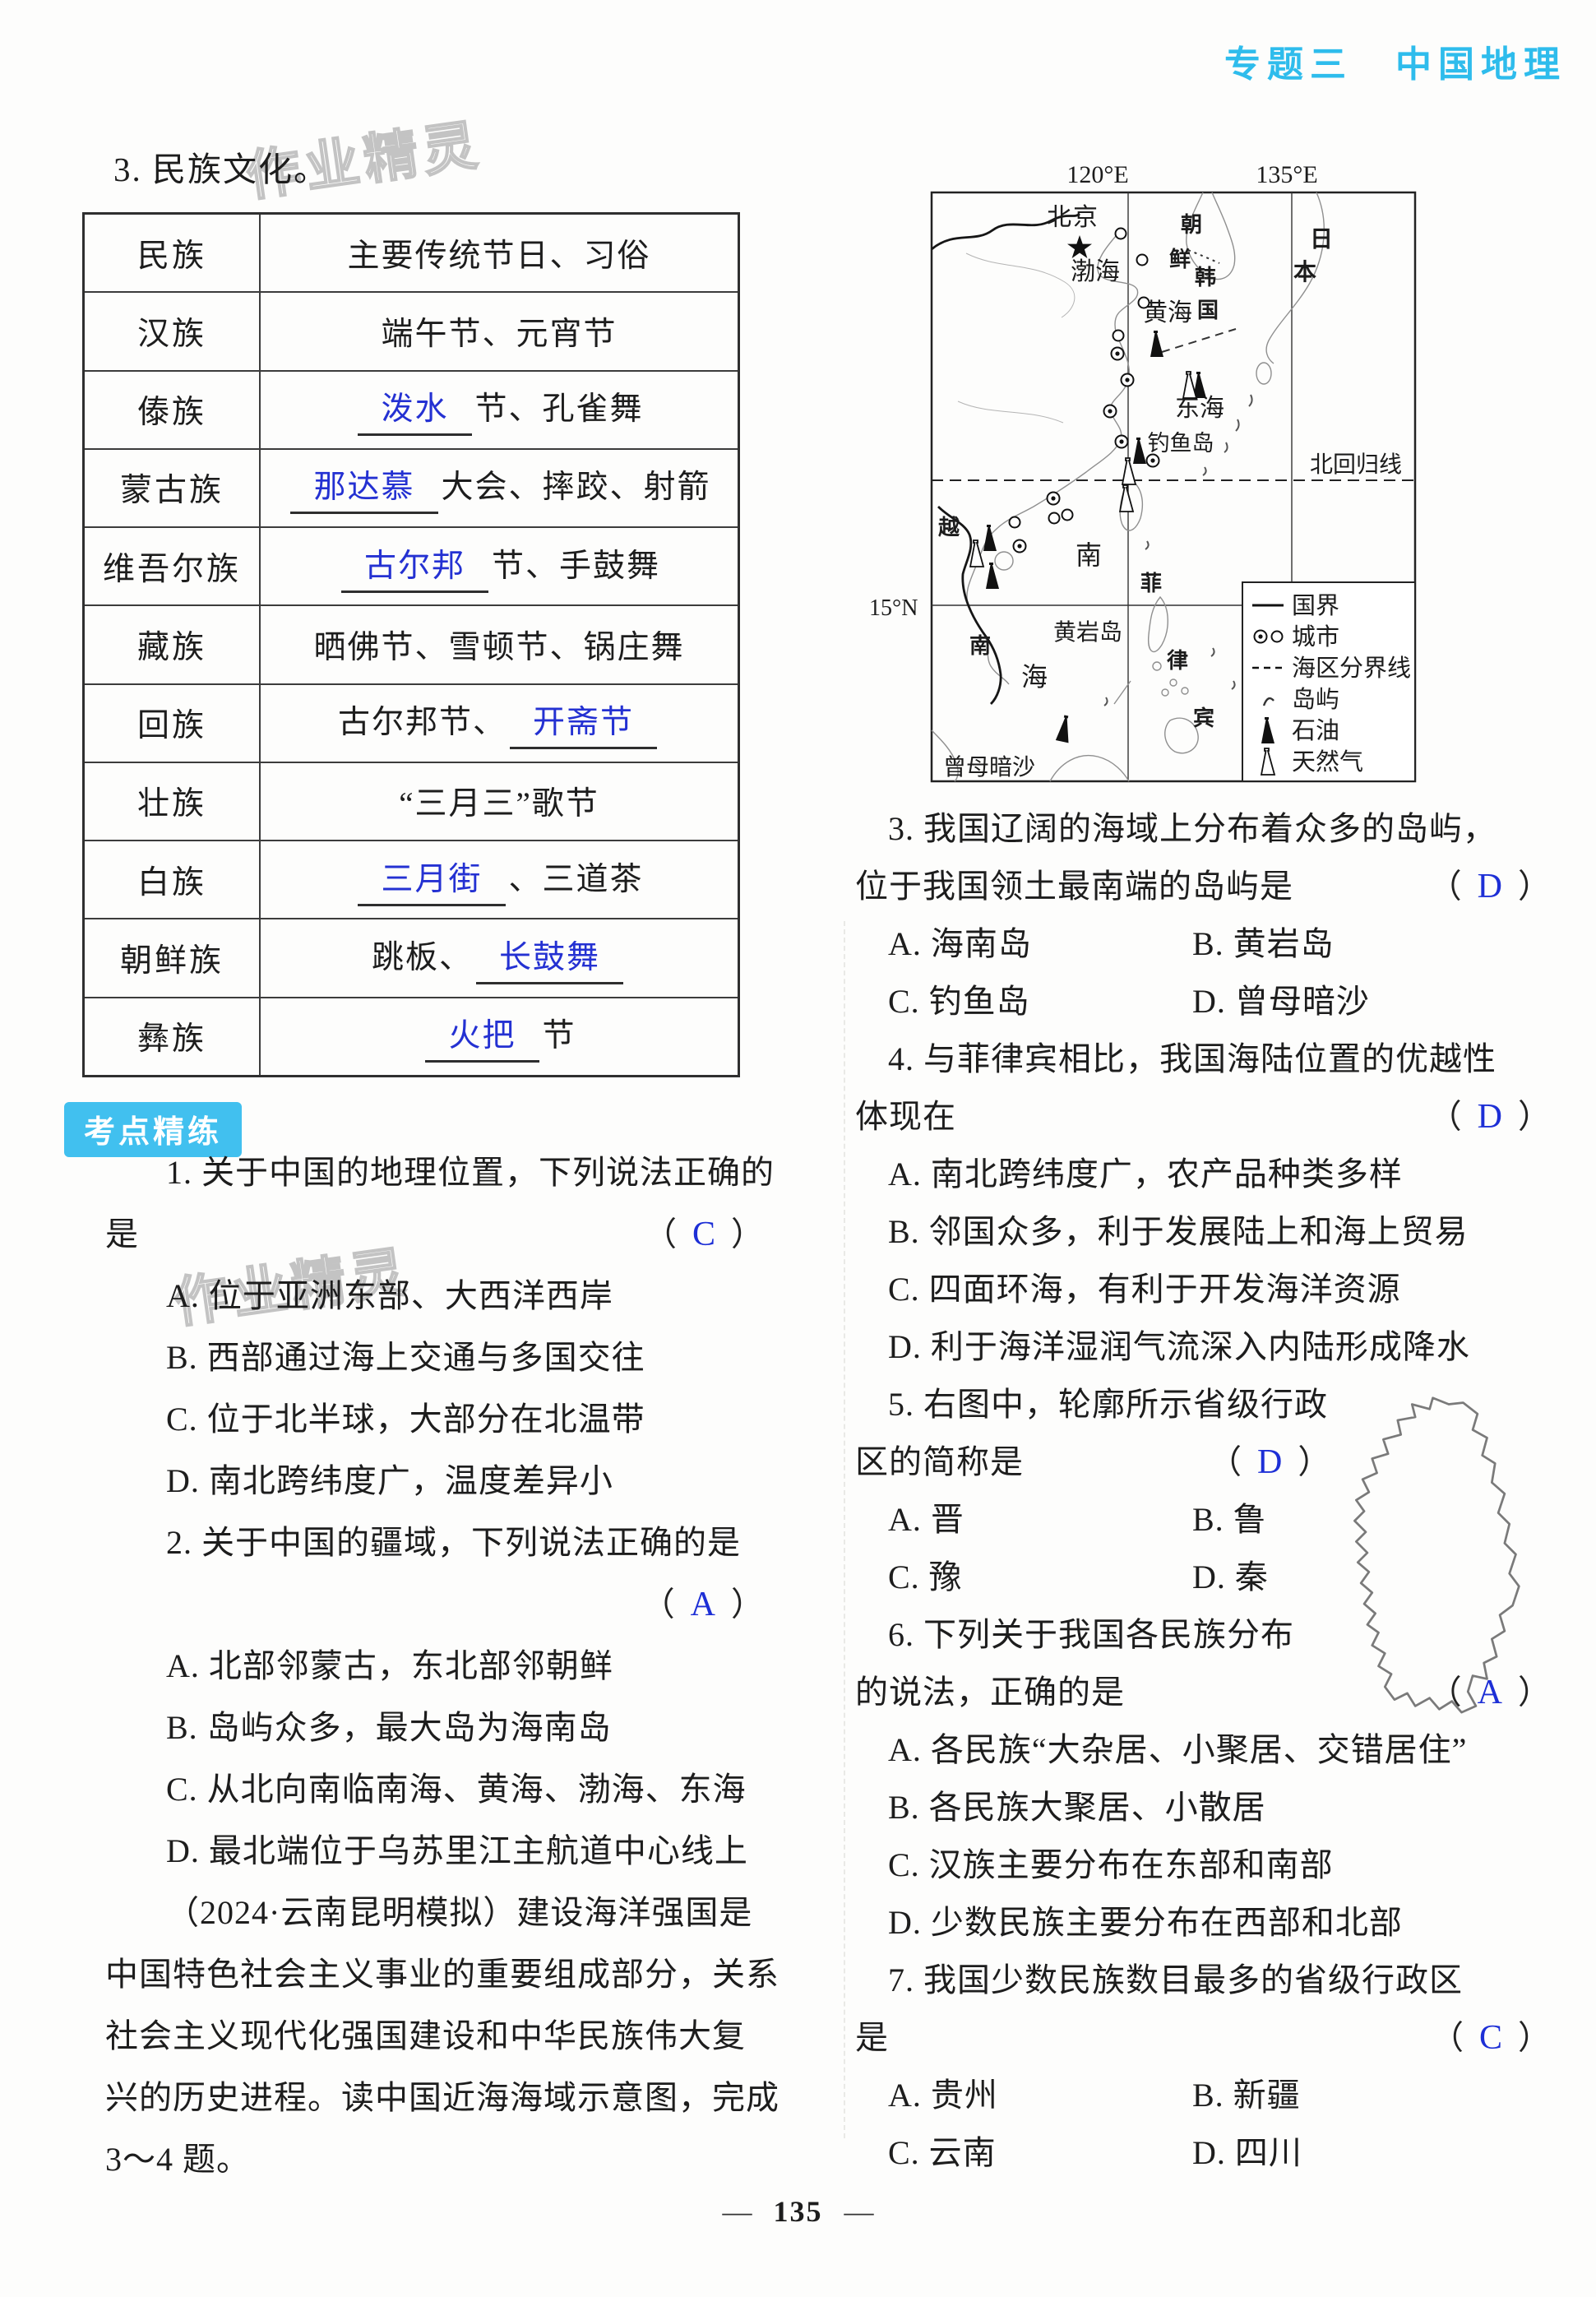 This screenshot has width=1596, height=2297. I want to click on text-line: C. 从北向南临南海、黄海、渤海、东海 （）, so click(450, 1789).